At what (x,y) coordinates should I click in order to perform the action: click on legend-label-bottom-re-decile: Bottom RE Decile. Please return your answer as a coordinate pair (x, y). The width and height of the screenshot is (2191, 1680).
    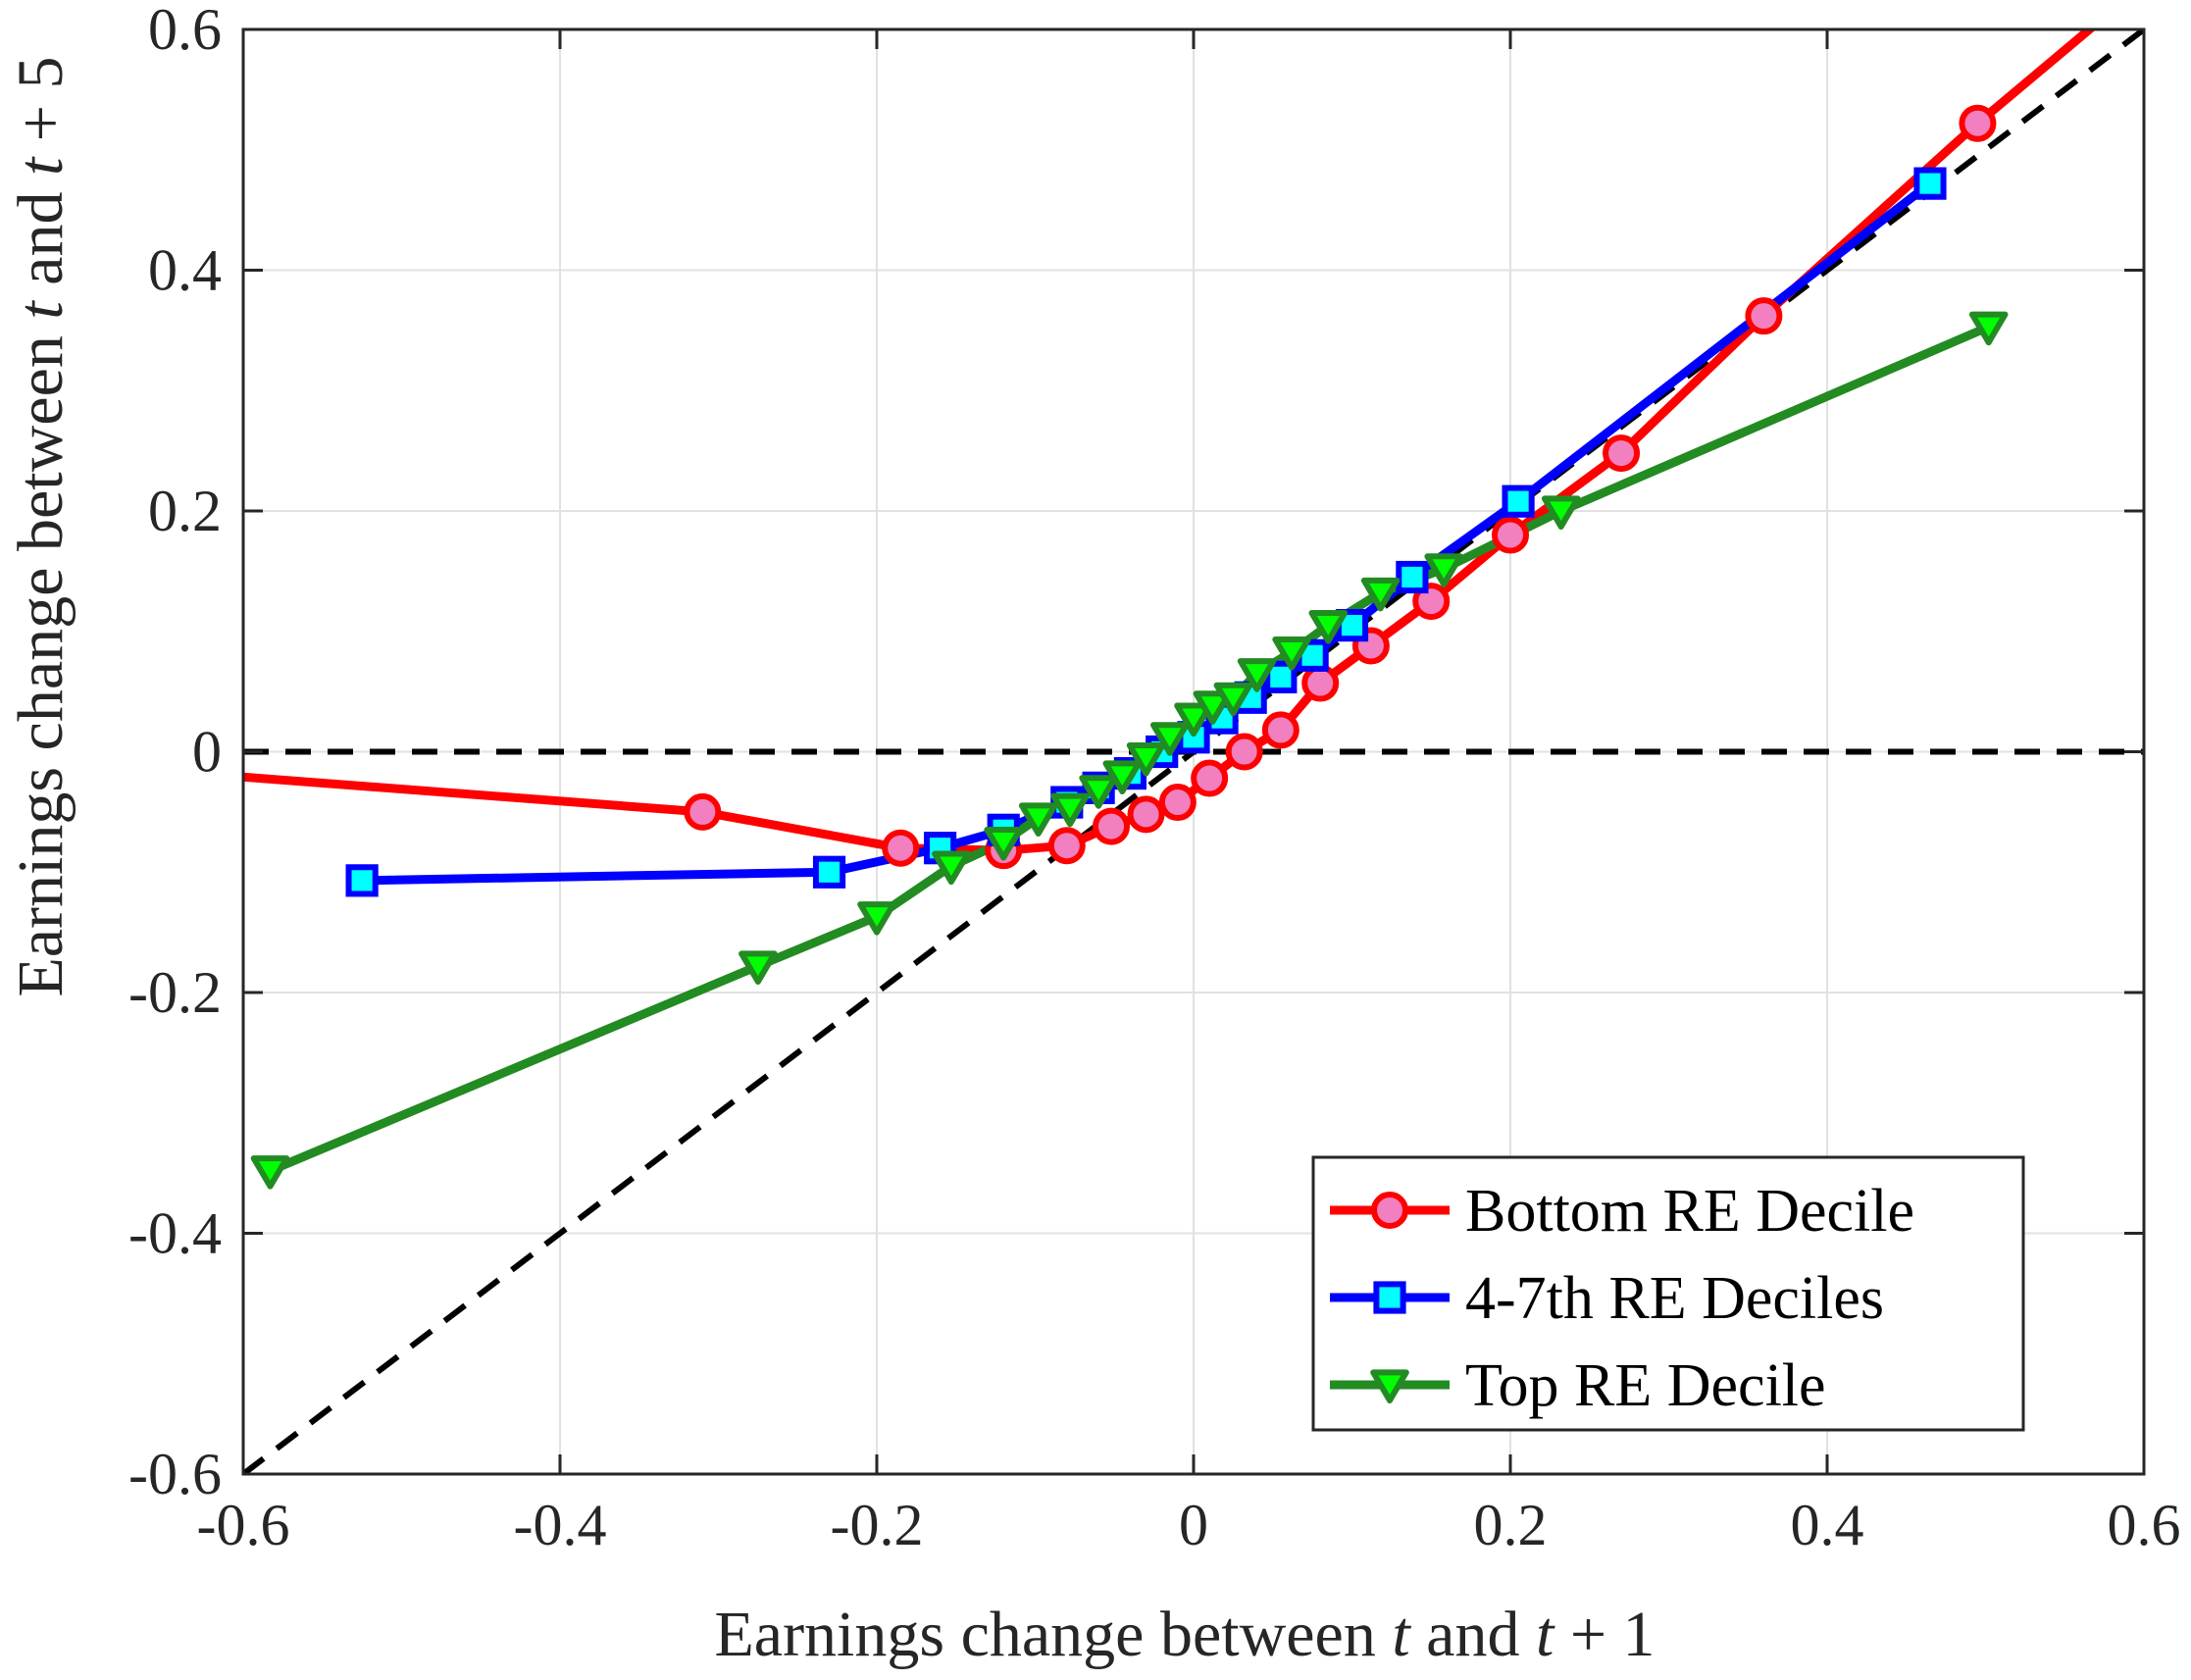
    Looking at the image, I should click on (1689, 1211).